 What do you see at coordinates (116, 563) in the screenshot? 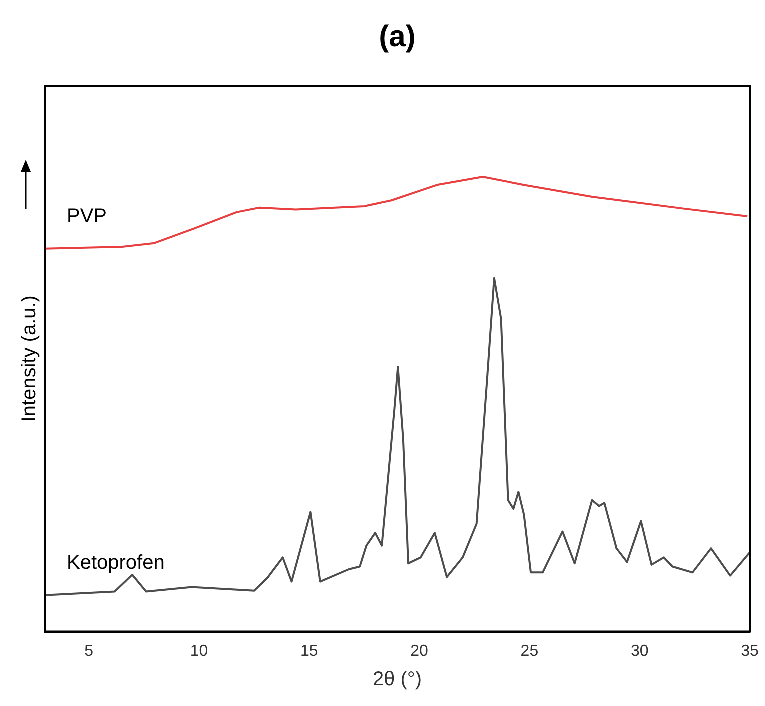
I see `series-label: Ketoprofen` at bounding box center [116, 563].